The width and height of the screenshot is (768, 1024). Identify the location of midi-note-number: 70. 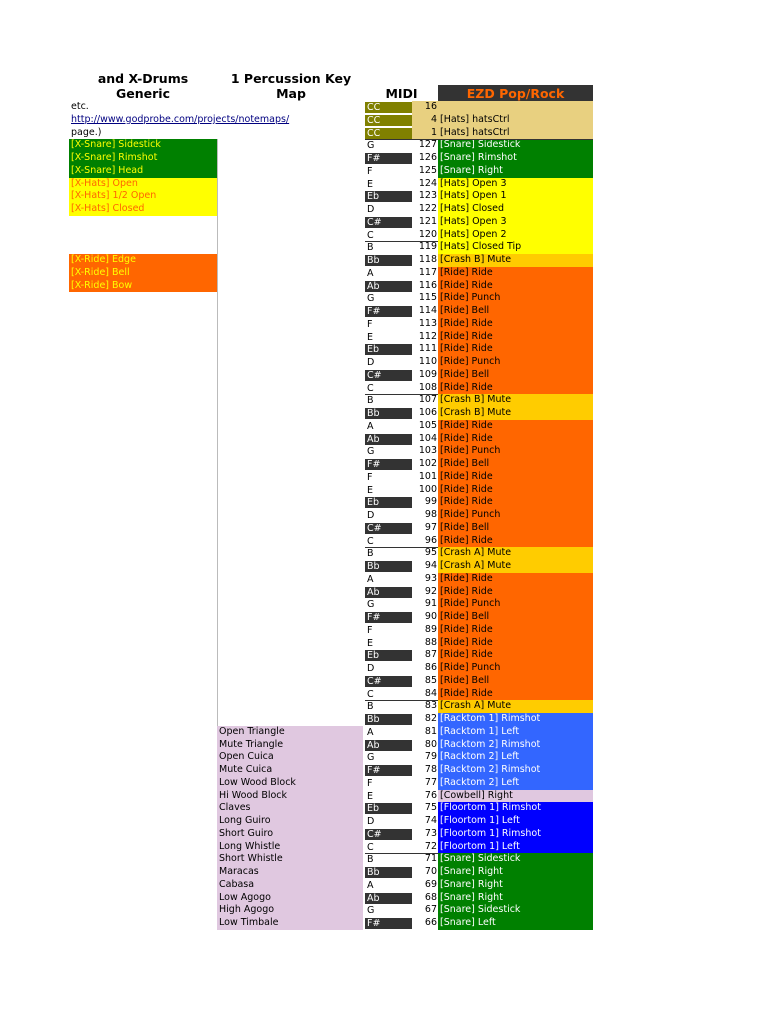
(430, 871).